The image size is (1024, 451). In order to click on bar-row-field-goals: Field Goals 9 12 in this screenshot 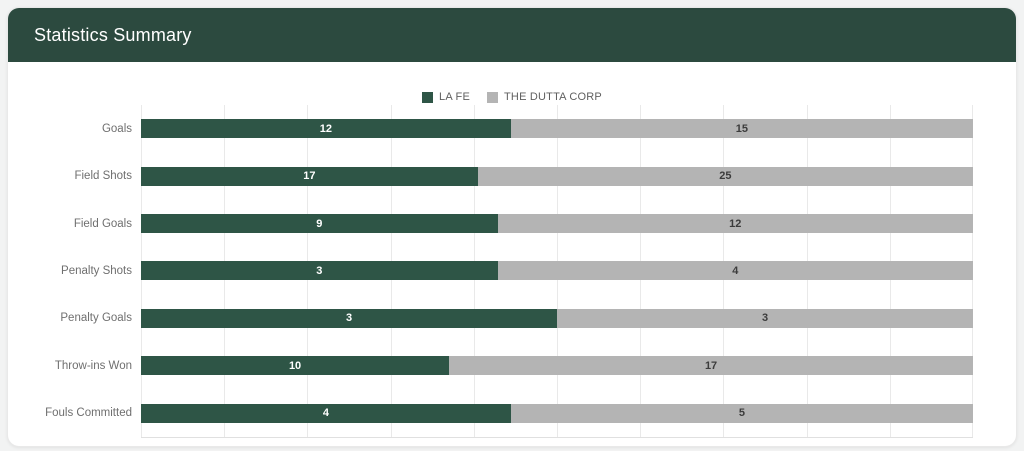, I will do `click(523, 223)`.